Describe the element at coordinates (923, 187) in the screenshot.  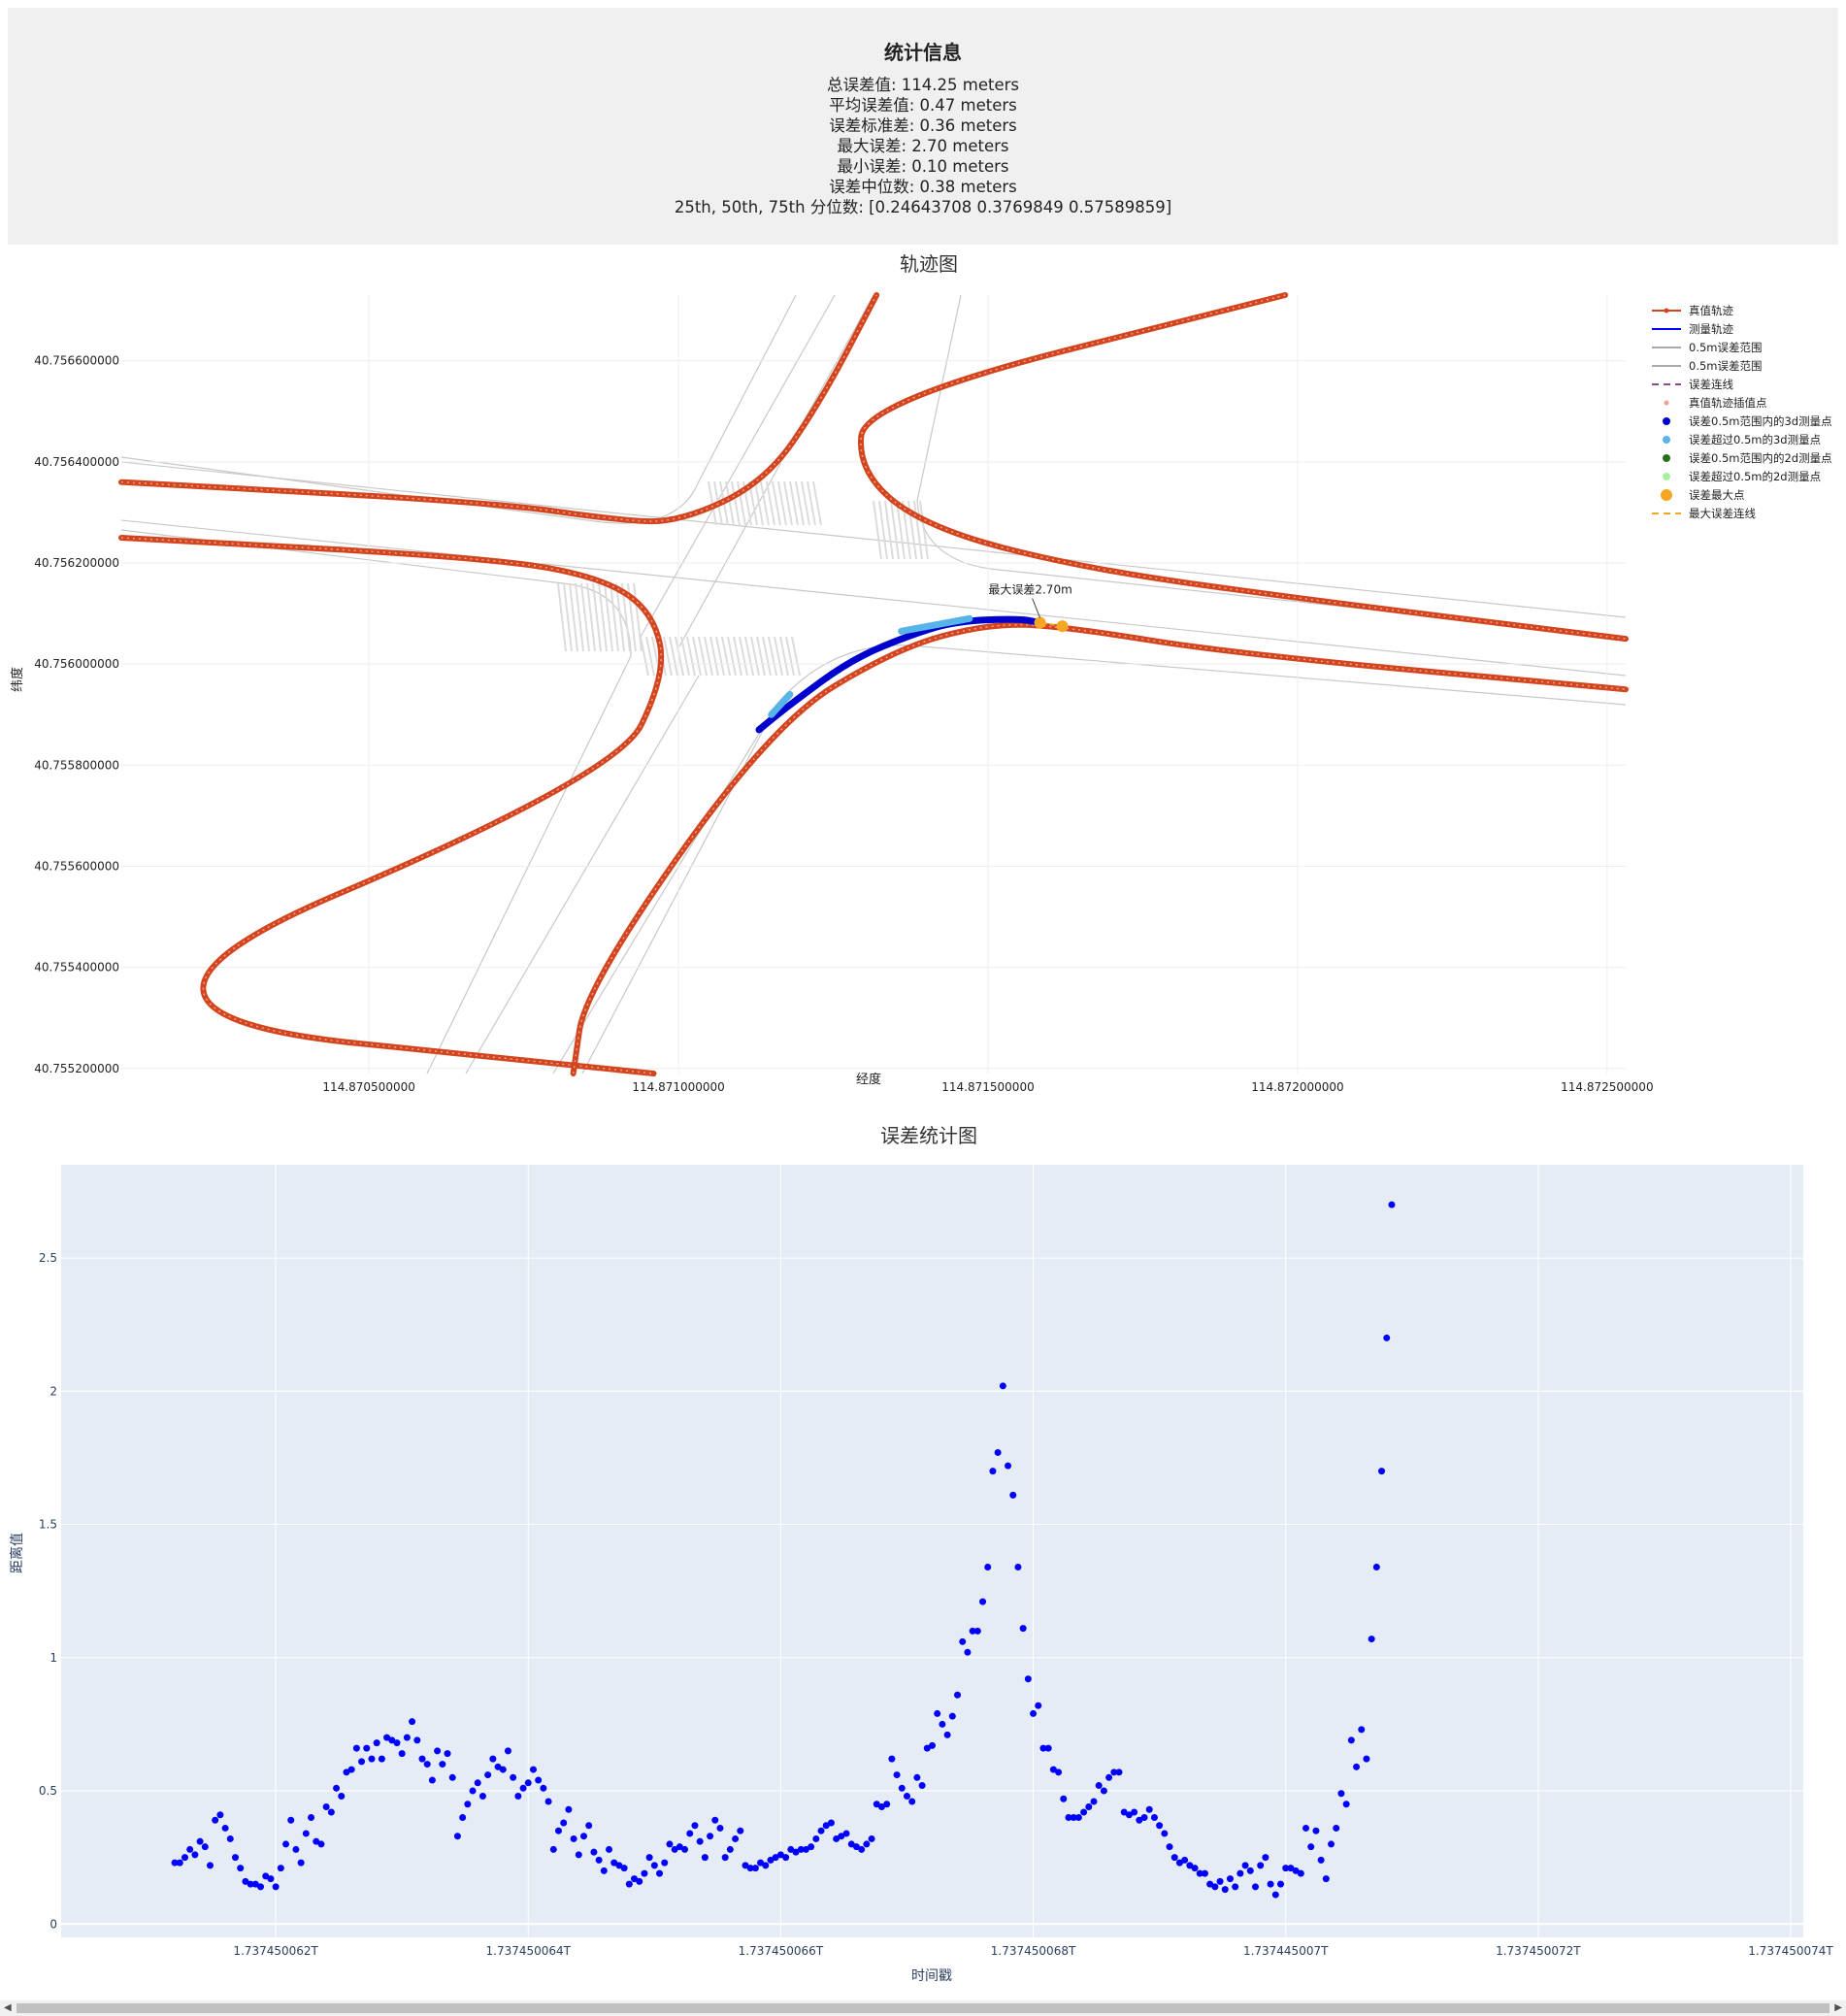
I see `stats-line-median: 误差中位数: 0.38 meters` at that location.